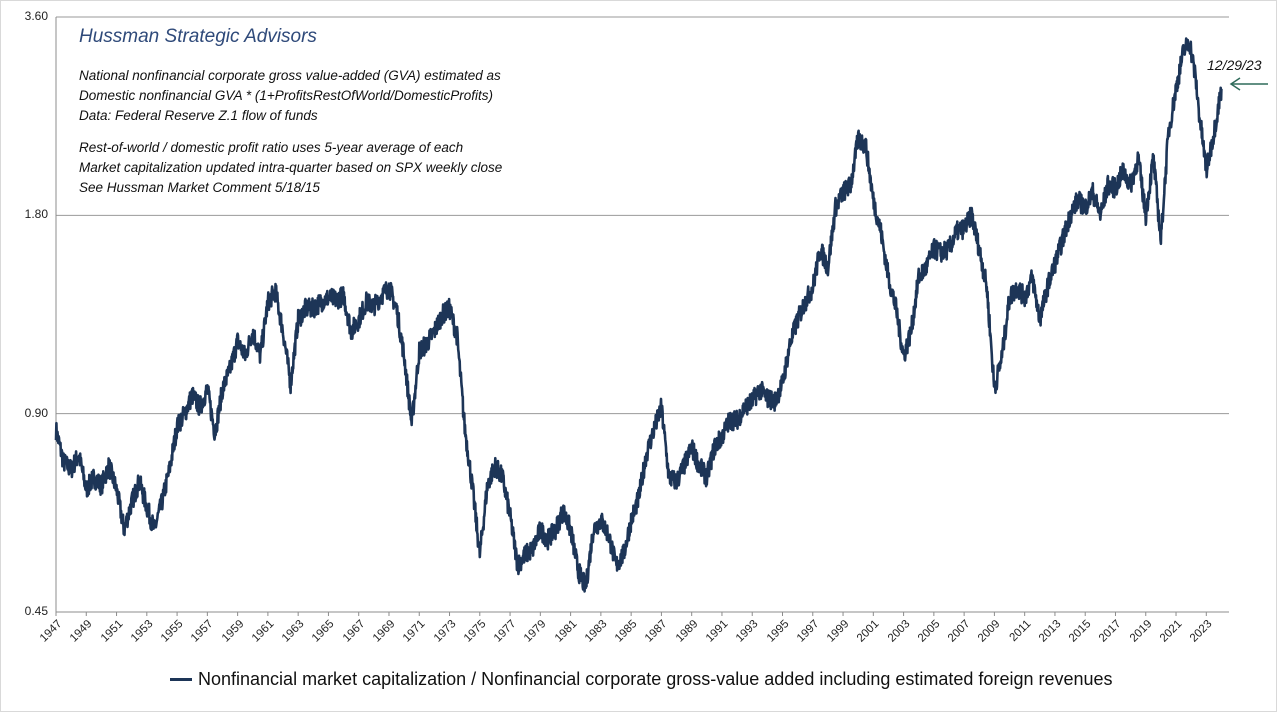  I want to click on x-tick-marks, so click(631, 614).